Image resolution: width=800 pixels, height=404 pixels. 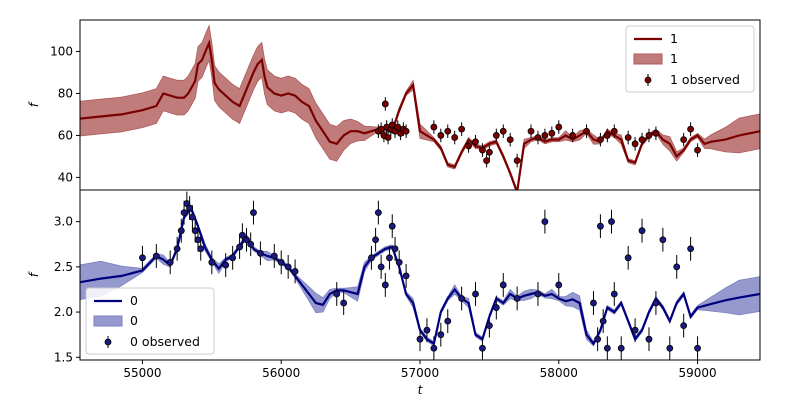 What do you see at coordinates (142, 373) in the screenshot?
I see `x-tick-label: 55000` at bounding box center [142, 373].